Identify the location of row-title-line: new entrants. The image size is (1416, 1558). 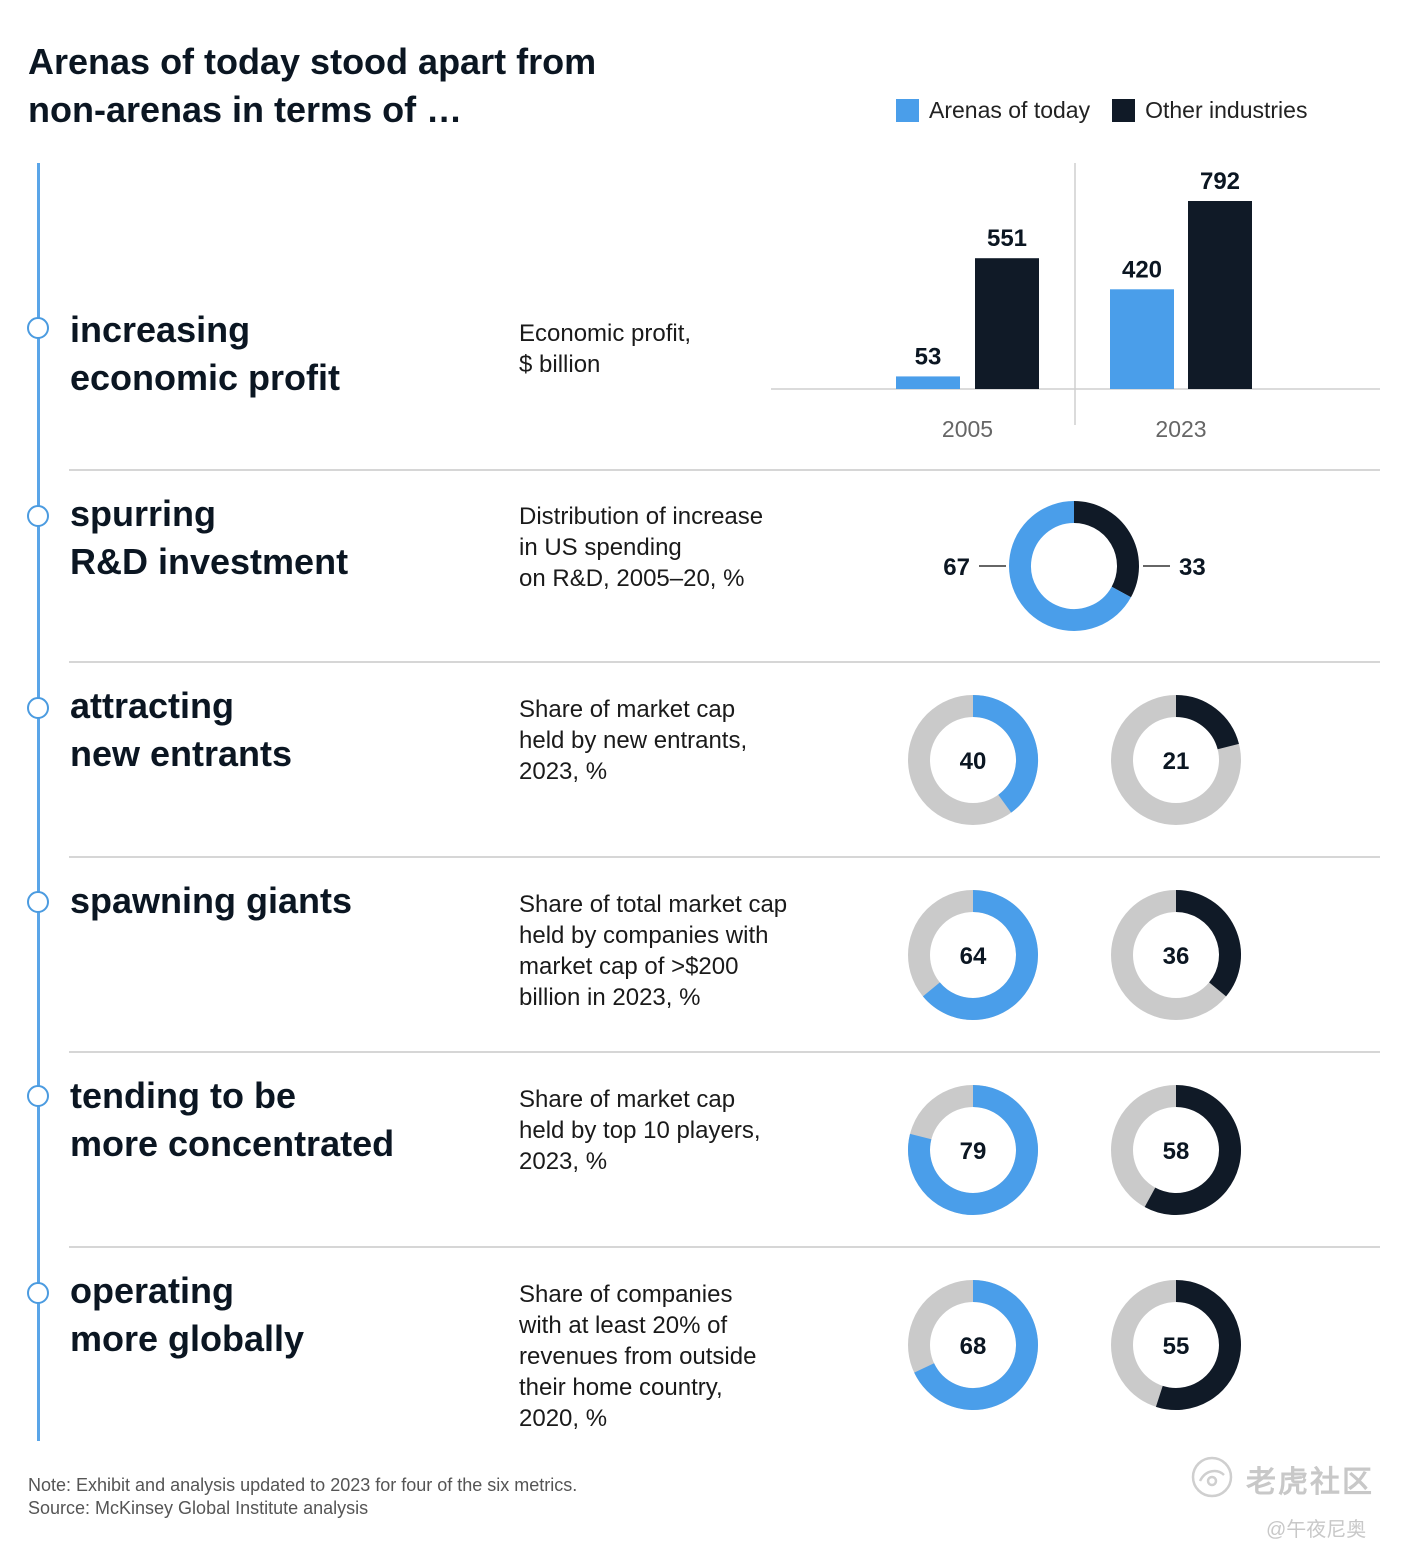
(181, 753).